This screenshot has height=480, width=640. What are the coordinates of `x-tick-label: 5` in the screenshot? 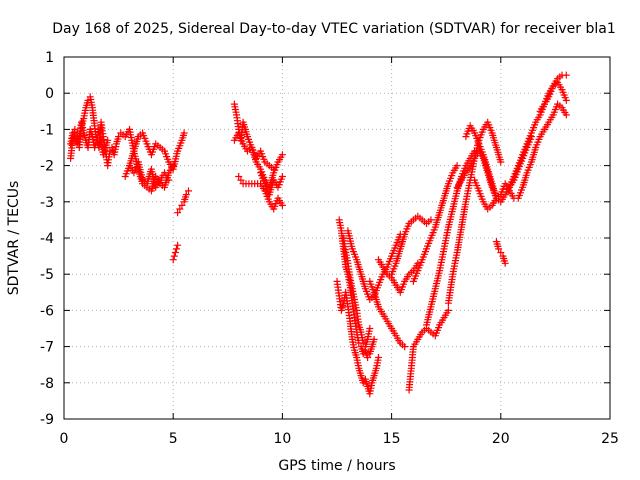 It's located at (173, 439).